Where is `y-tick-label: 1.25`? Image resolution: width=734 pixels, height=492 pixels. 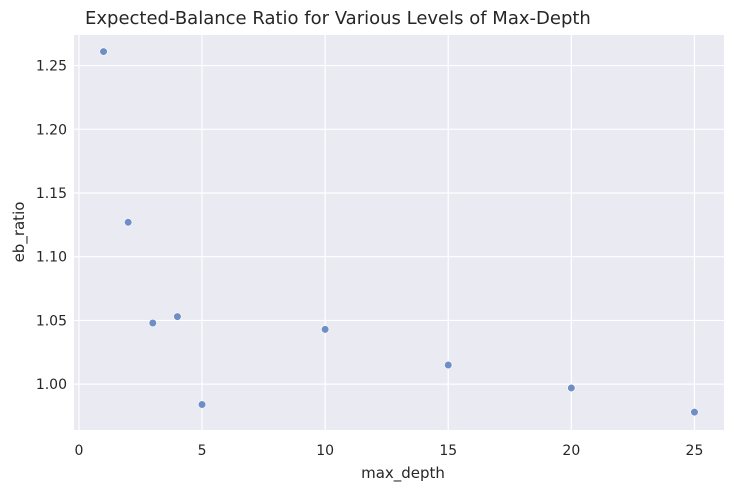
y-tick-label: 1.25 is located at coordinates (51, 67).